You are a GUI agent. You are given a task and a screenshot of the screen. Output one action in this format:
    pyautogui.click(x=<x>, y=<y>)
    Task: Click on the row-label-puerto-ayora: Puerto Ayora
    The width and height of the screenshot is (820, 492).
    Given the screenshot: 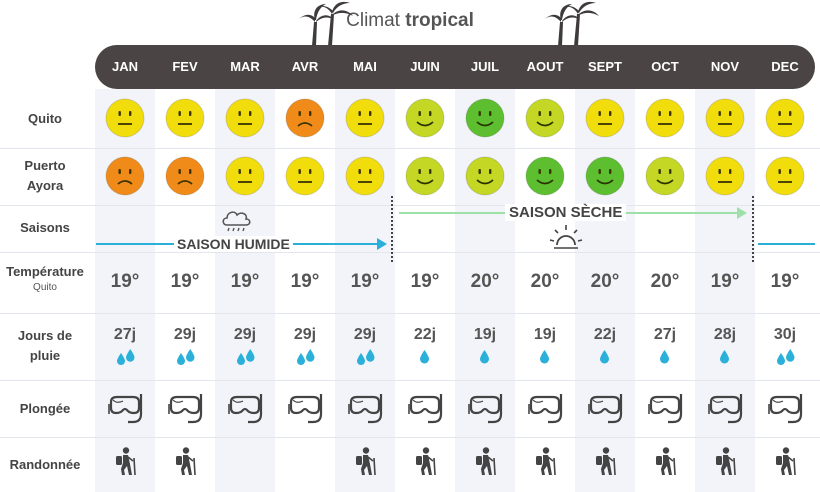 What is the action you would take?
    pyautogui.click(x=45, y=176)
    